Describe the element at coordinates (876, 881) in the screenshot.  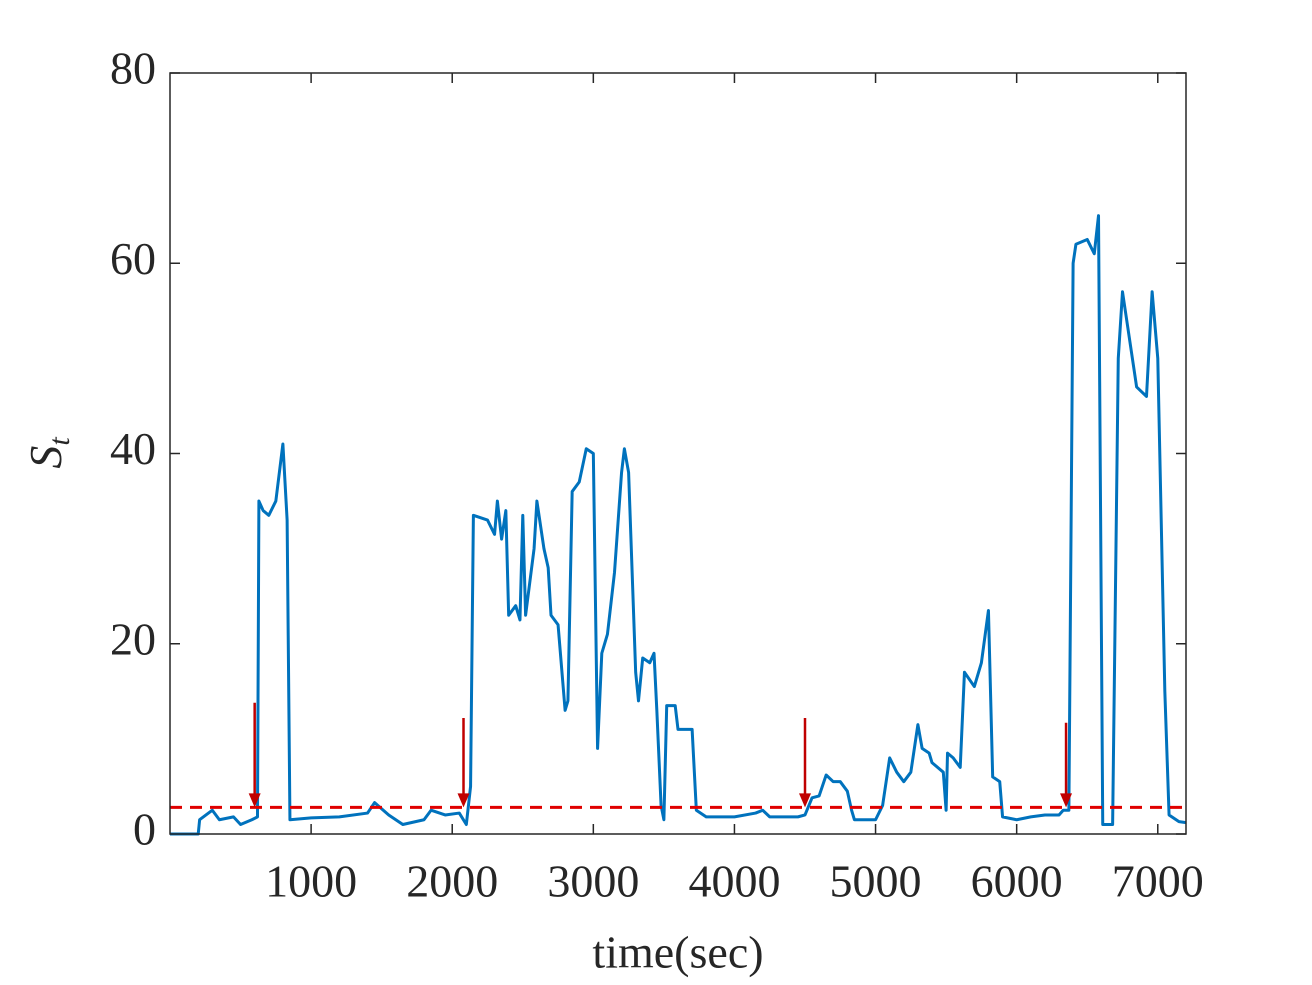
I see `x-tick-label: 5000` at that location.